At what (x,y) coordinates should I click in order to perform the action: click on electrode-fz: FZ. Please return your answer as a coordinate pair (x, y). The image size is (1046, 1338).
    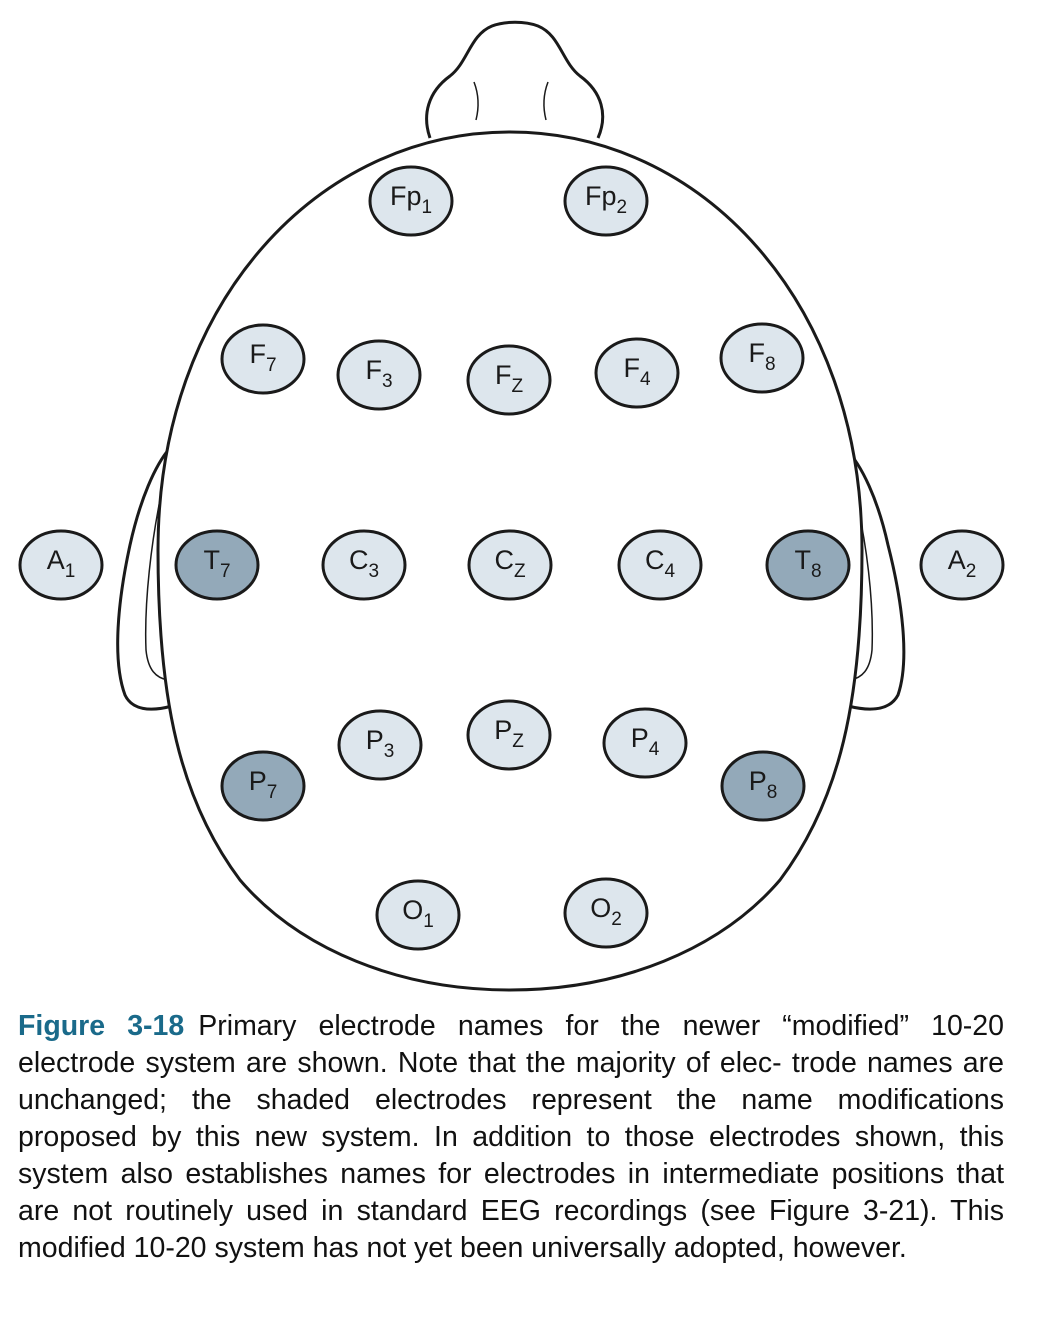
    Looking at the image, I should click on (509, 380).